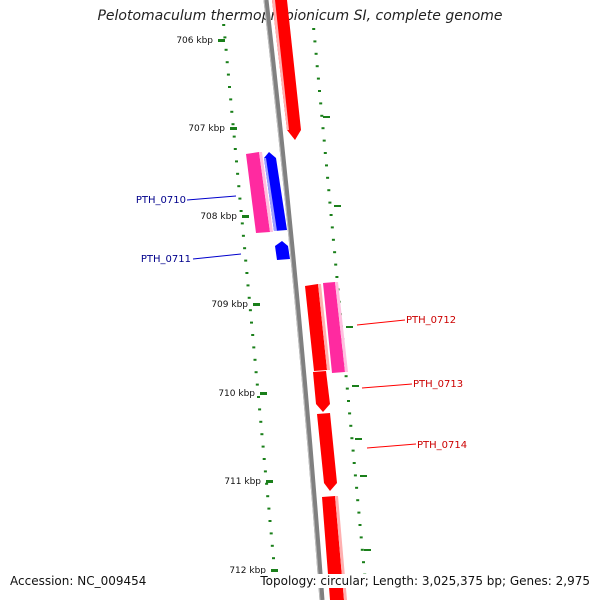  Describe the element at coordinates (280, 65) in the screenshot. I see `gene-arrow-forward-shade` at that location.